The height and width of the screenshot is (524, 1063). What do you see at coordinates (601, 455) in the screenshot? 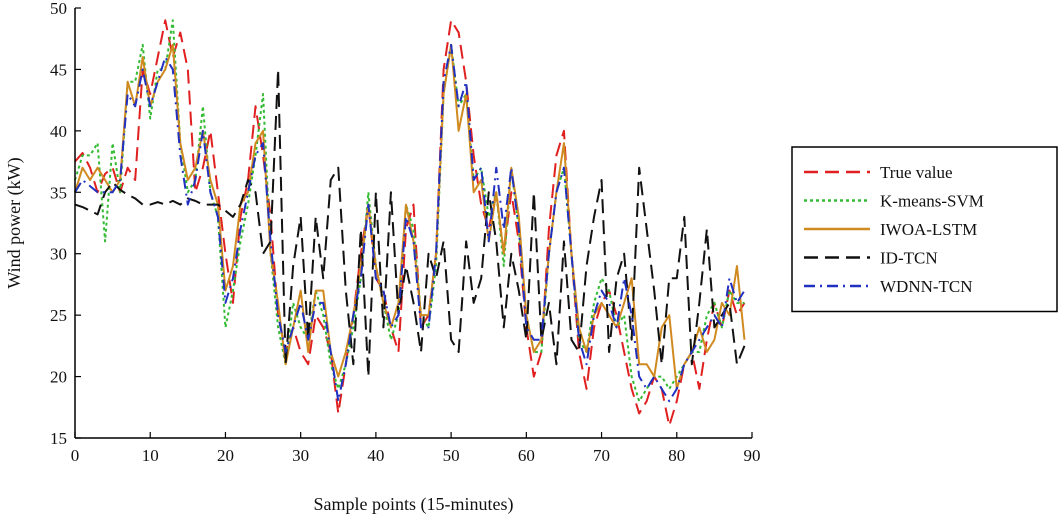
I see `x-tick-label: 70` at bounding box center [601, 455].